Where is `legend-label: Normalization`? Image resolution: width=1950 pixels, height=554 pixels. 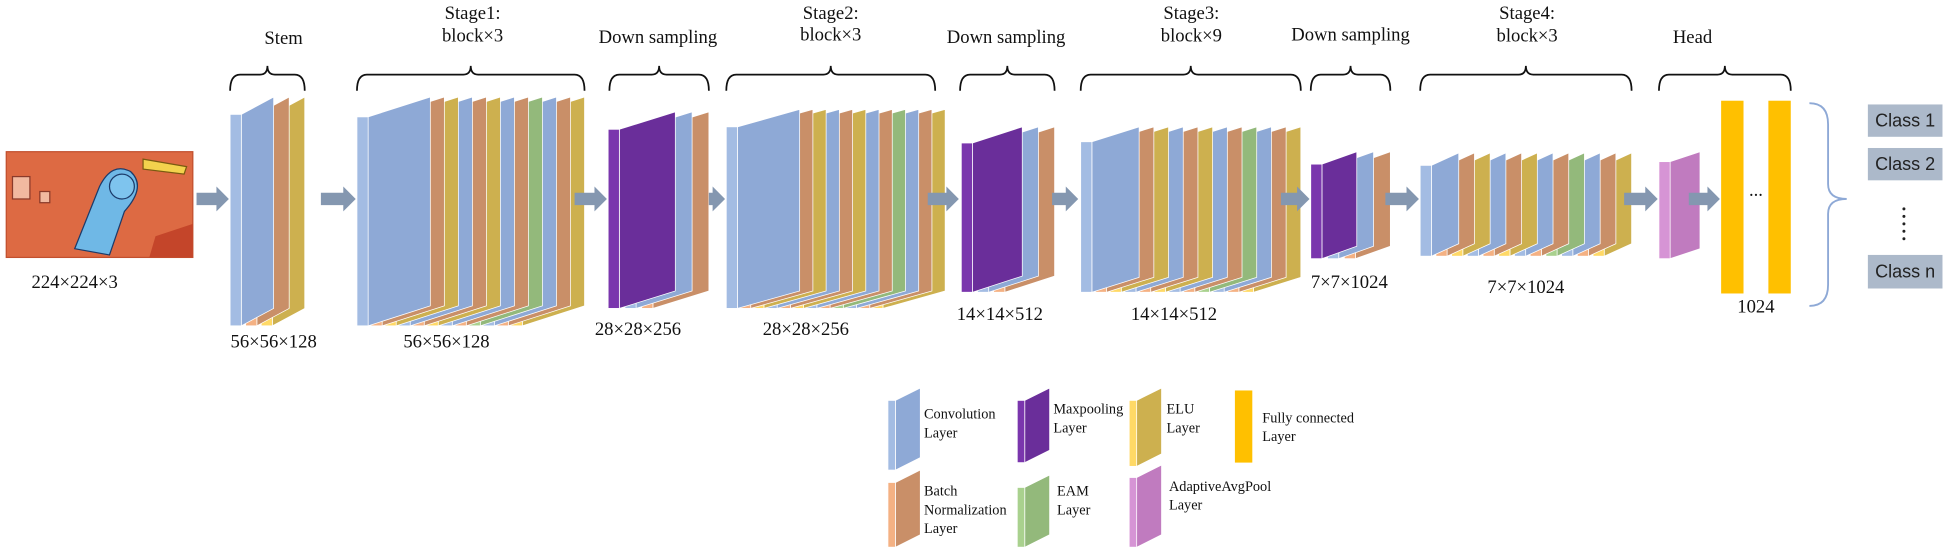
legend-label: Normalization is located at coordinates (965, 510).